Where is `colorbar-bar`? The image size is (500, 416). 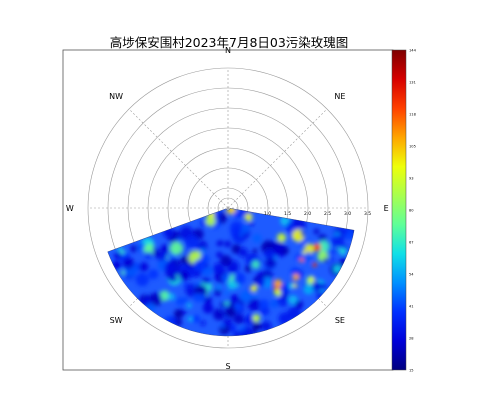 colorbar-bar is located at coordinates (399, 210).